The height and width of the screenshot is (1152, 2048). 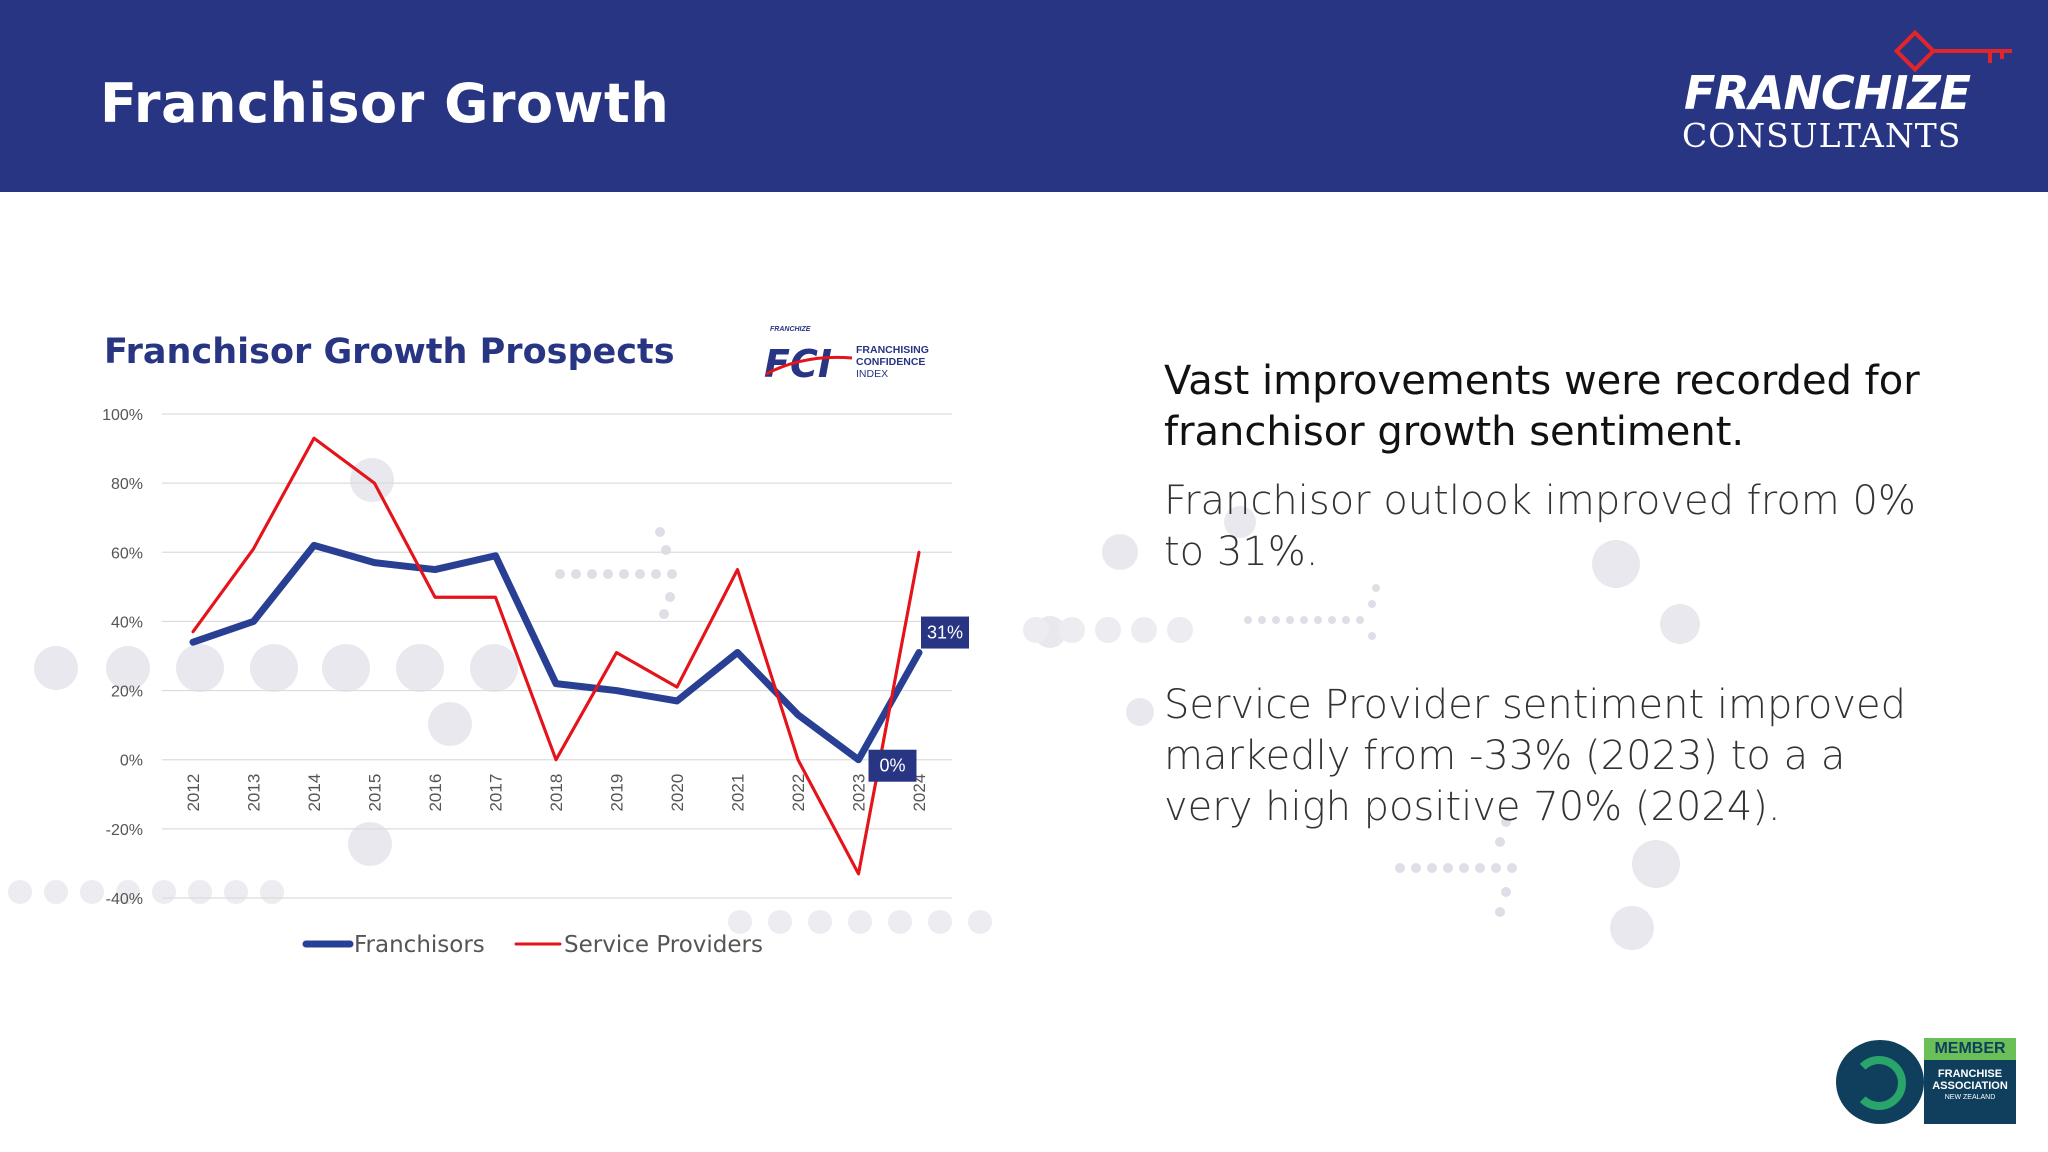 What do you see at coordinates (122, 415) in the screenshot?
I see `y-tick-label: 100%` at bounding box center [122, 415].